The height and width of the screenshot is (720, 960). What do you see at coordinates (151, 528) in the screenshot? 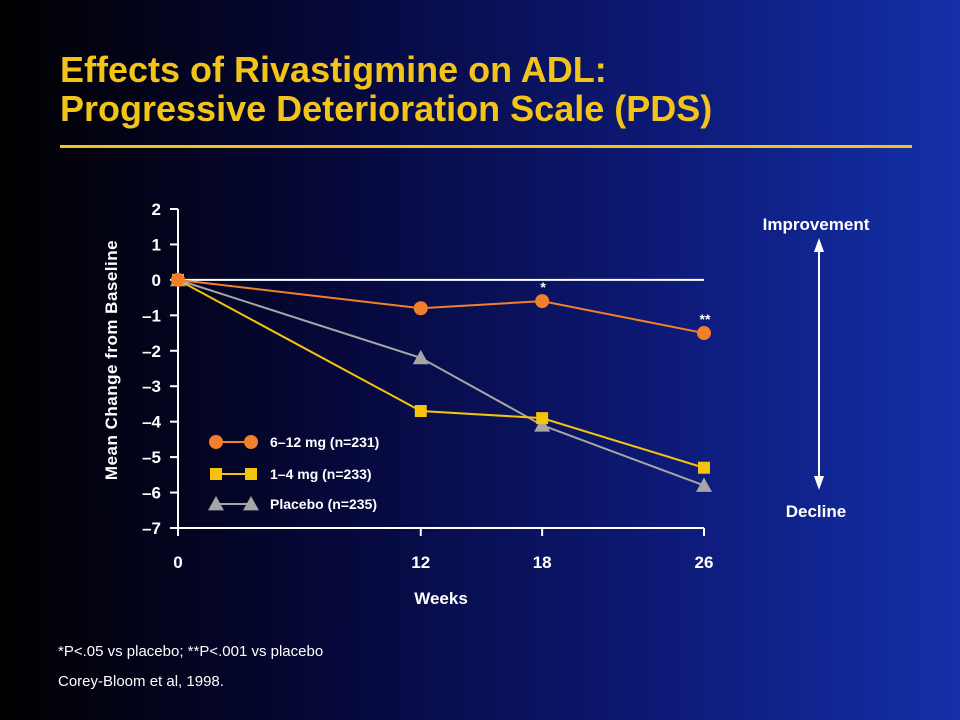
I see `y-tick-label: –7` at bounding box center [151, 528].